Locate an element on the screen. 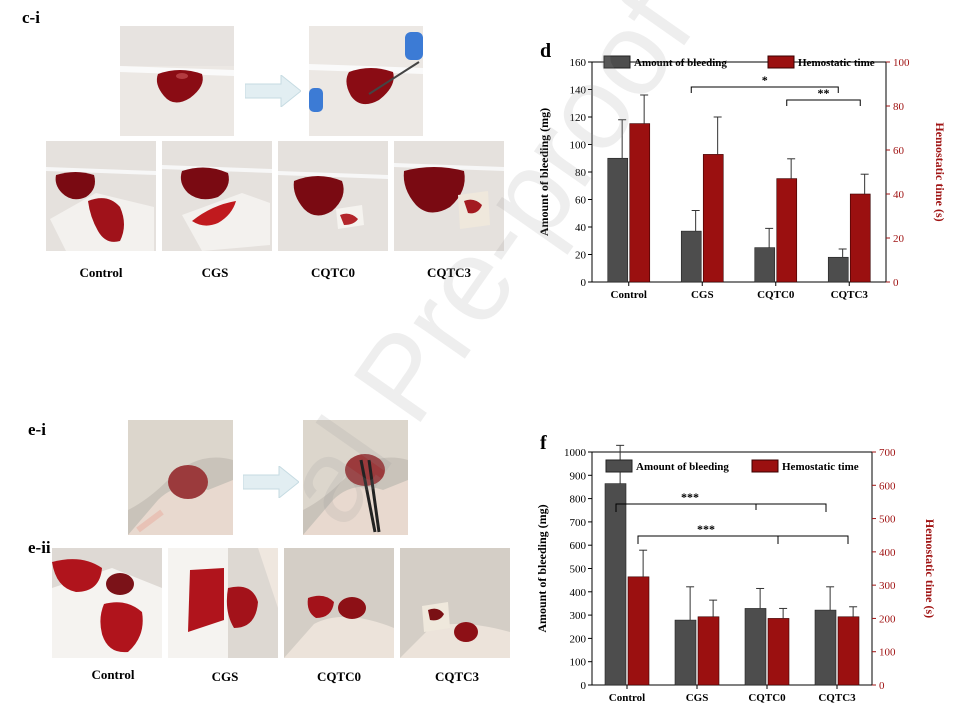 This screenshot has height=721, width=955. caption-mouse-cqtc3: CQTC3 is located at coordinates (457, 676).